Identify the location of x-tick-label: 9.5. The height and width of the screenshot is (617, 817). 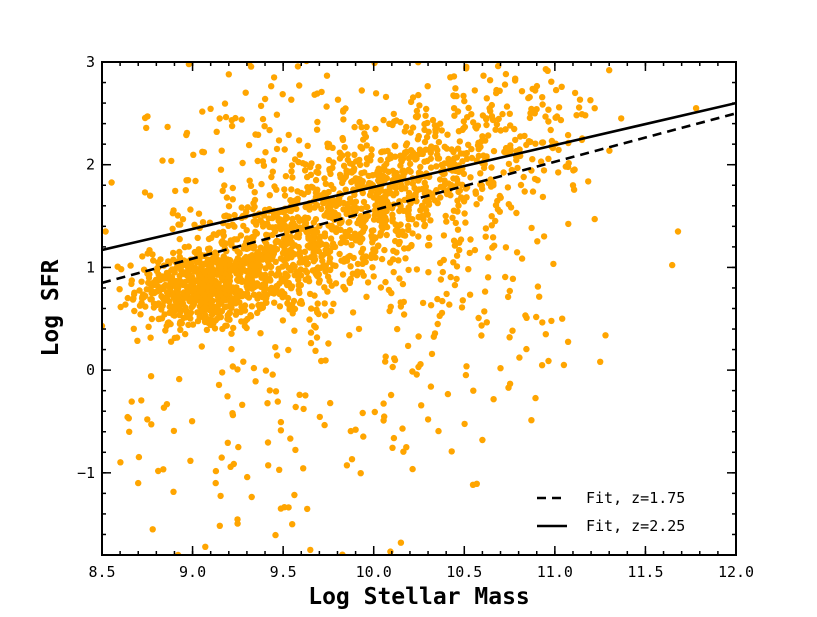
(283, 572).